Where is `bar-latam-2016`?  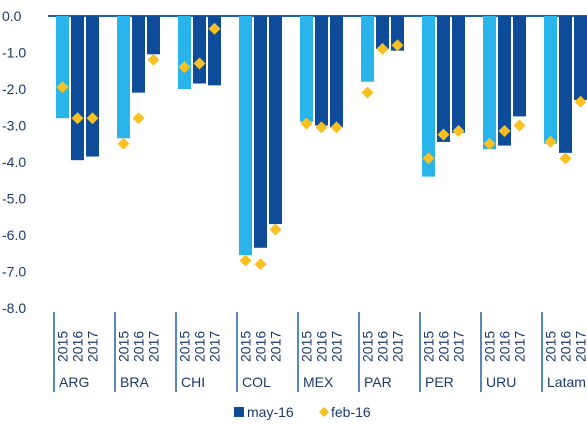 bar-latam-2016 is located at coordinates (565, 84).